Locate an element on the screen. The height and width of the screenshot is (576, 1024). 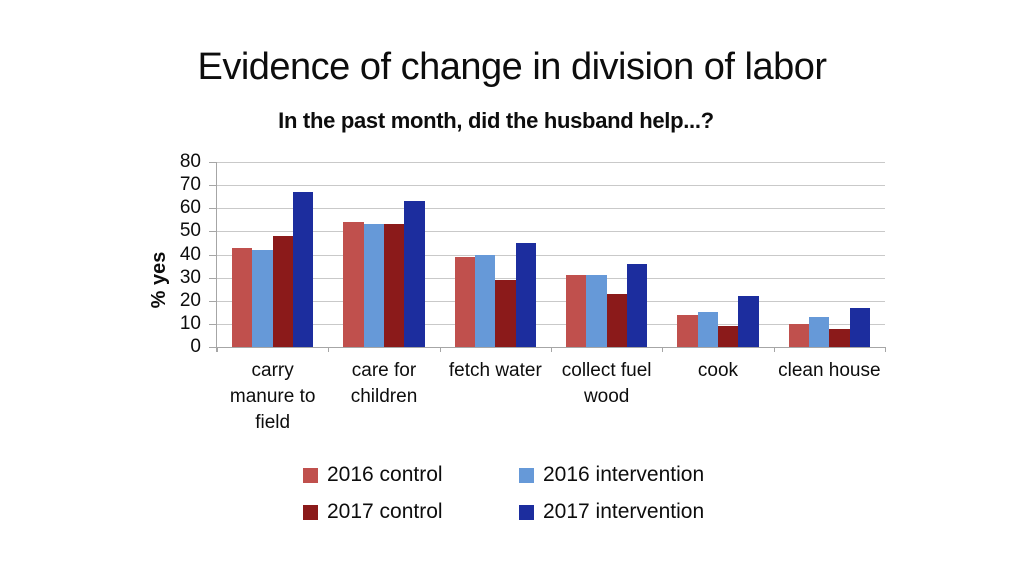
legend-label: 2016 intervention is located at coordinates (624, 474).